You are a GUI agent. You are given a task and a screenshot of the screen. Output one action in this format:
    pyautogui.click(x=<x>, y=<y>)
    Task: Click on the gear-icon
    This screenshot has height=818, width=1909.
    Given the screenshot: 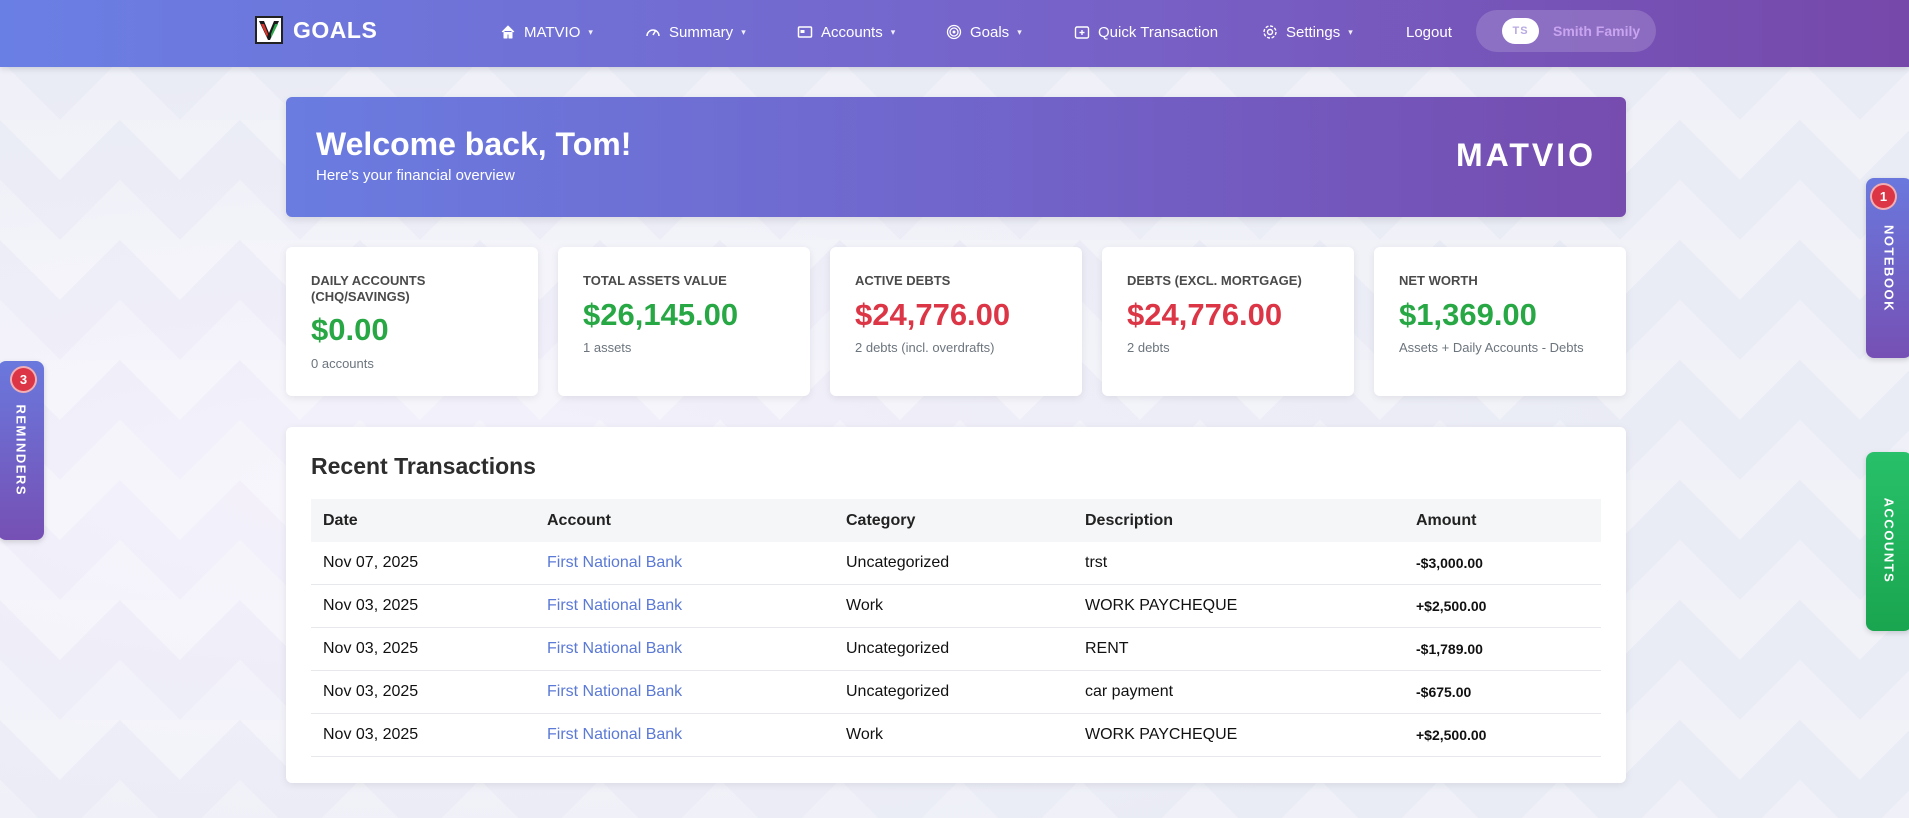 What is the action you would take?
    pyautogui.click(x=1270, y=32)
    